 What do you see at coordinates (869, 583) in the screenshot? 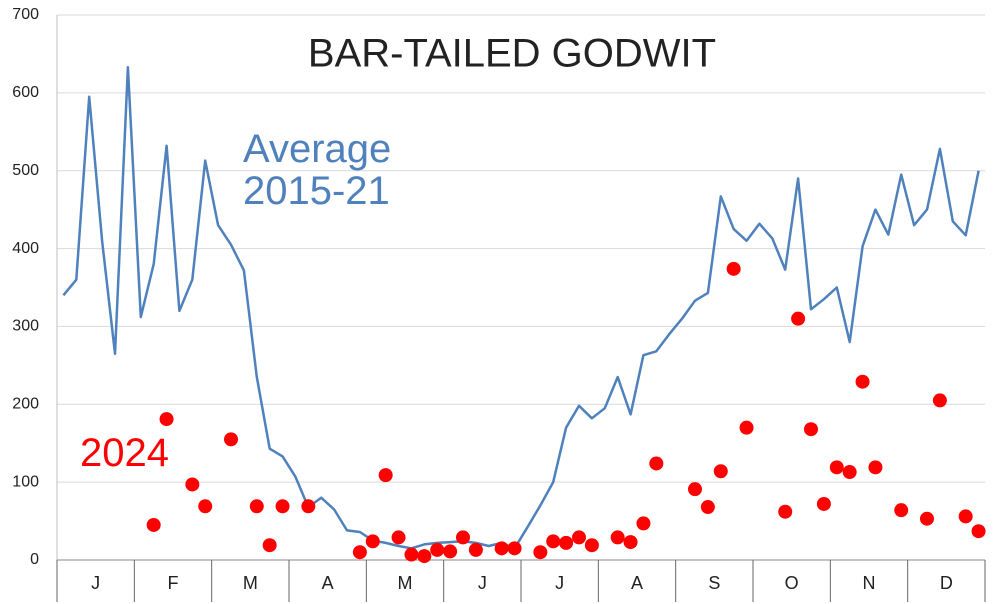
I see `x-tick-label: N` at bounding box center [869, 583].